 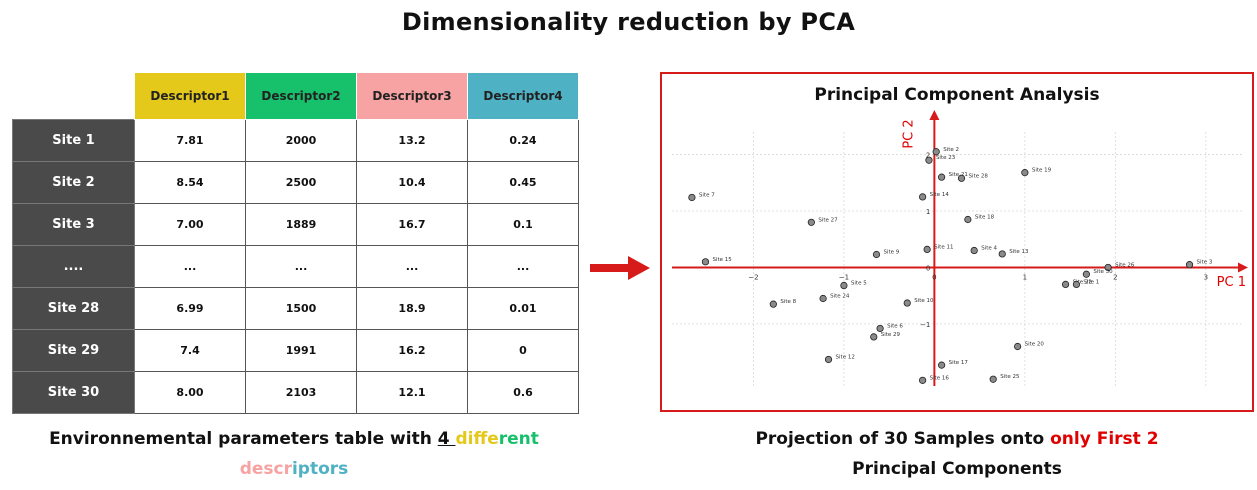 What do you see at coordinates (73, 182) in the screenshot?
I see `row-site-label: Site 2` at bounding box center [73, 182].